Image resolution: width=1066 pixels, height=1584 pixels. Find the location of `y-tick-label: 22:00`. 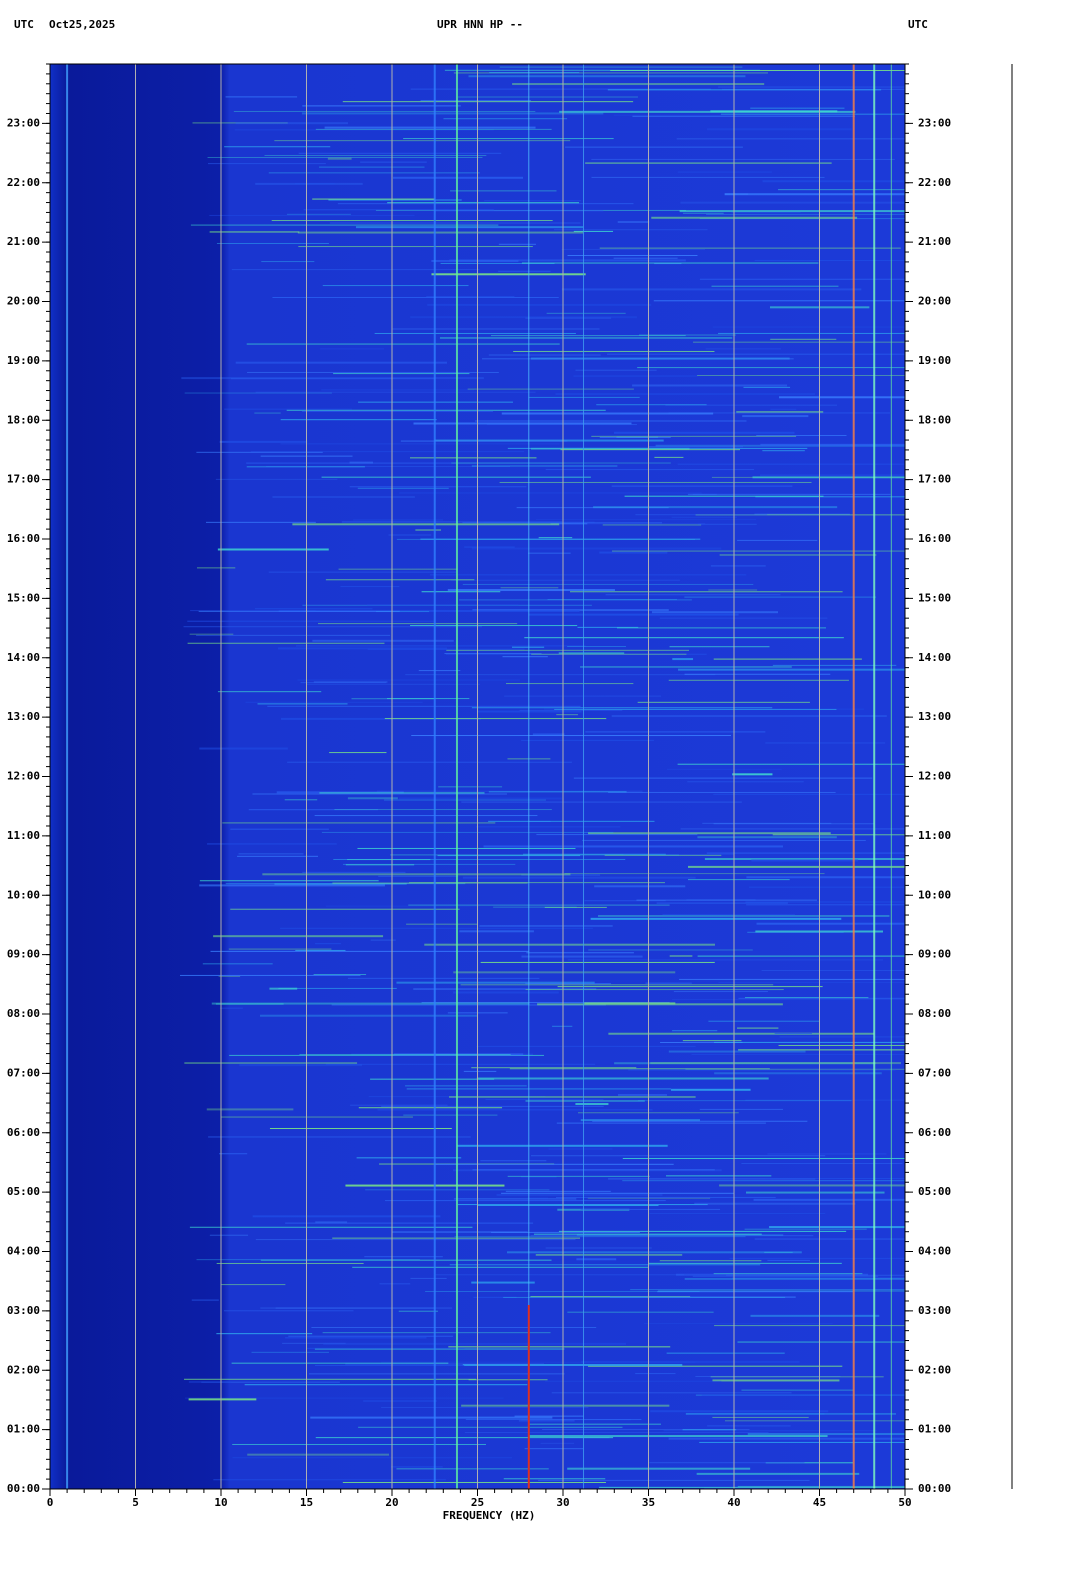

y-tick-label: 22:00 is located at coordinates (23, 182).